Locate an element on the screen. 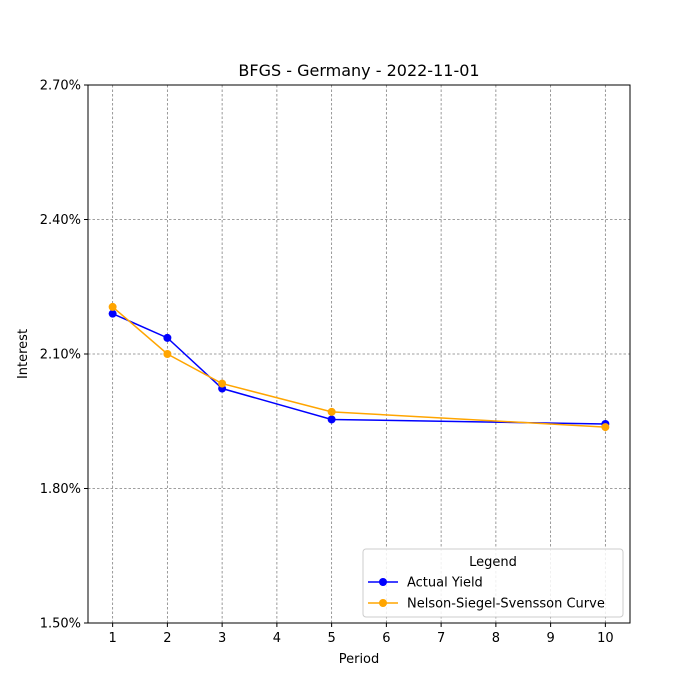 This screenshot has width=700, height=700. legend-label: Nelson-Siegel-Svensson Curve is located at coordinates (506, 604).